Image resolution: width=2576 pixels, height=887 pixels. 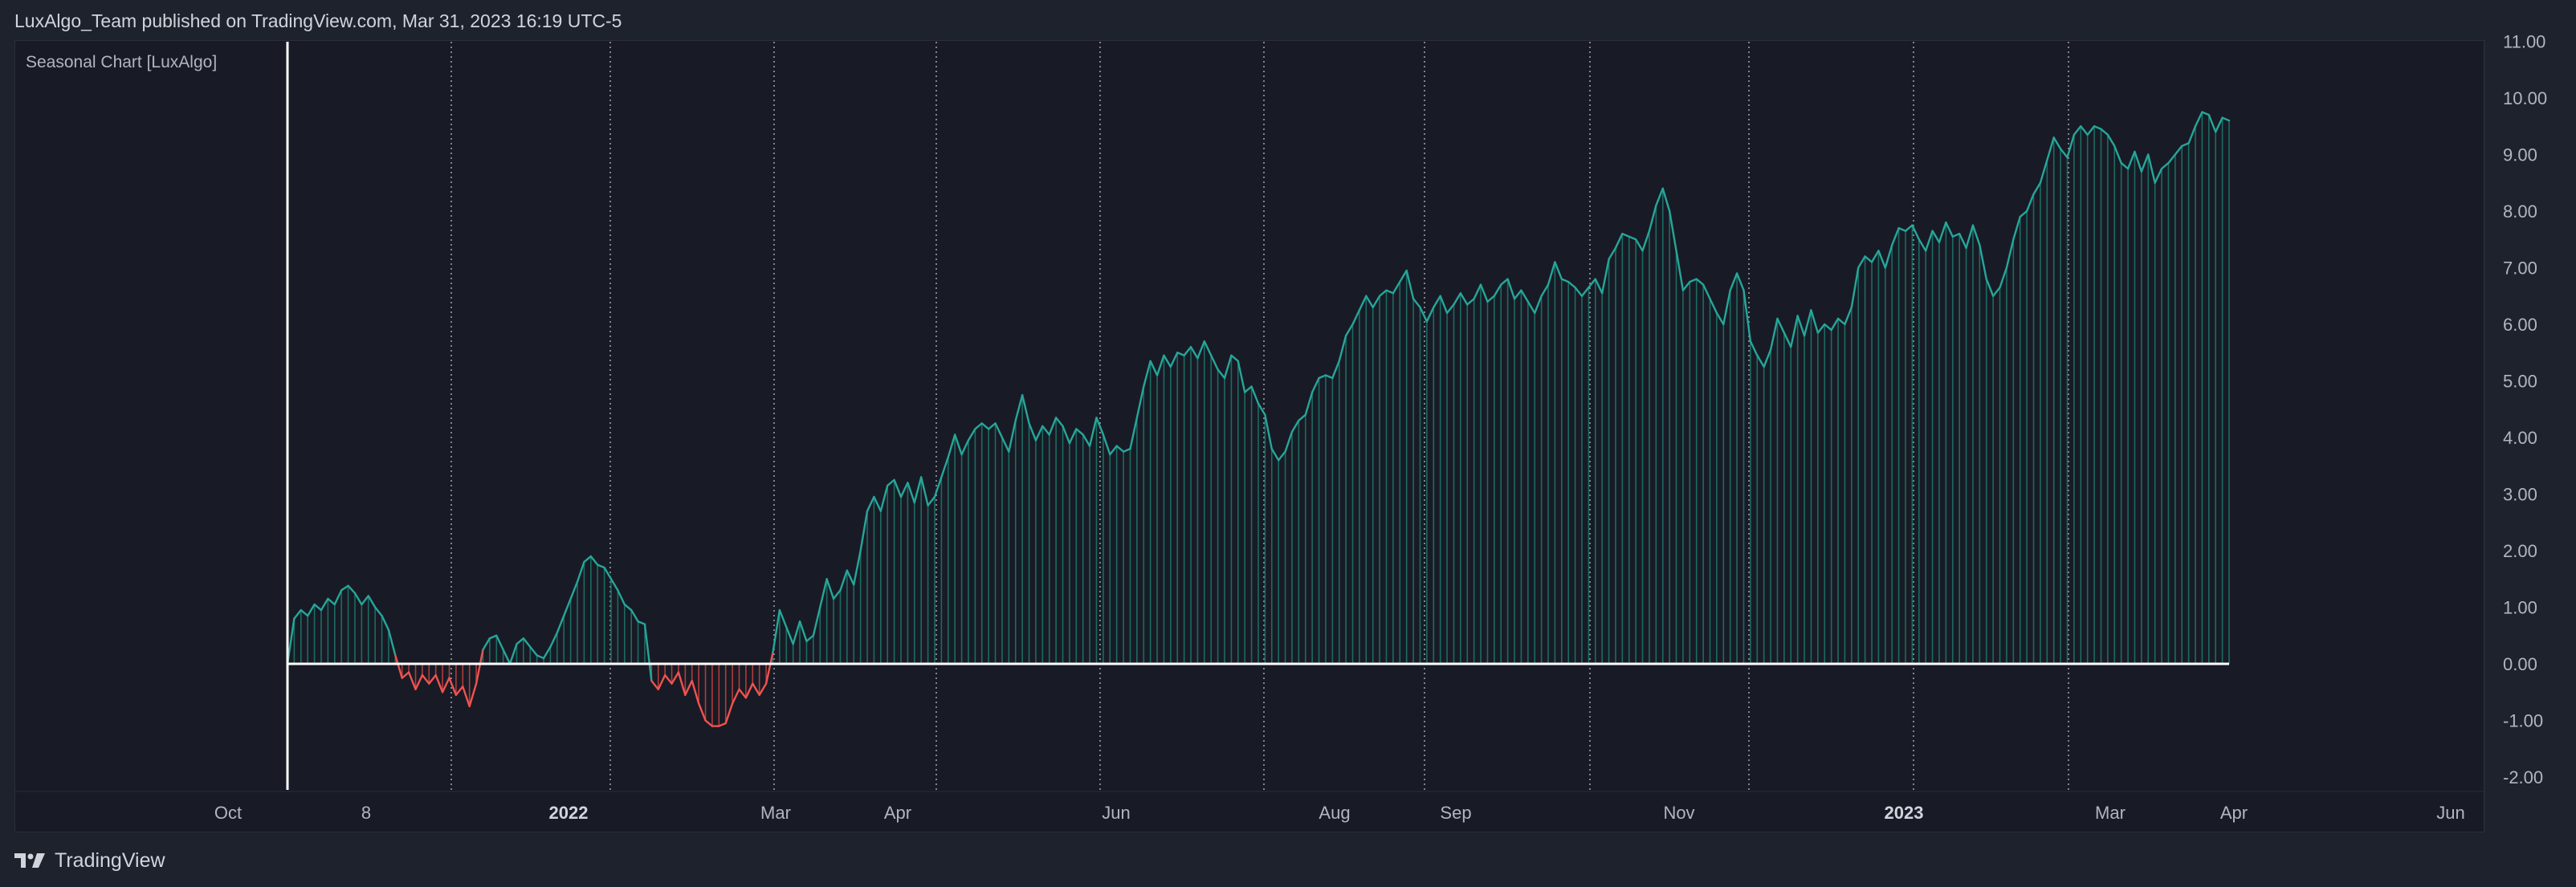 I want to click on x-tick-label: Jun, so click(x=1116, y=813).